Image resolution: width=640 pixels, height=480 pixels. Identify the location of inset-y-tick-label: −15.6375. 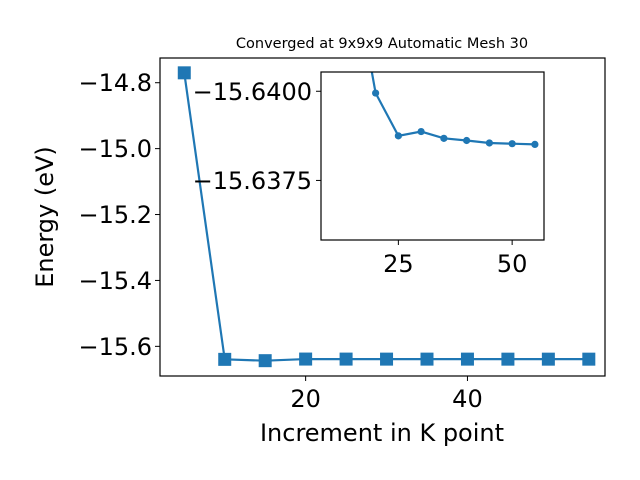
(252, 181).